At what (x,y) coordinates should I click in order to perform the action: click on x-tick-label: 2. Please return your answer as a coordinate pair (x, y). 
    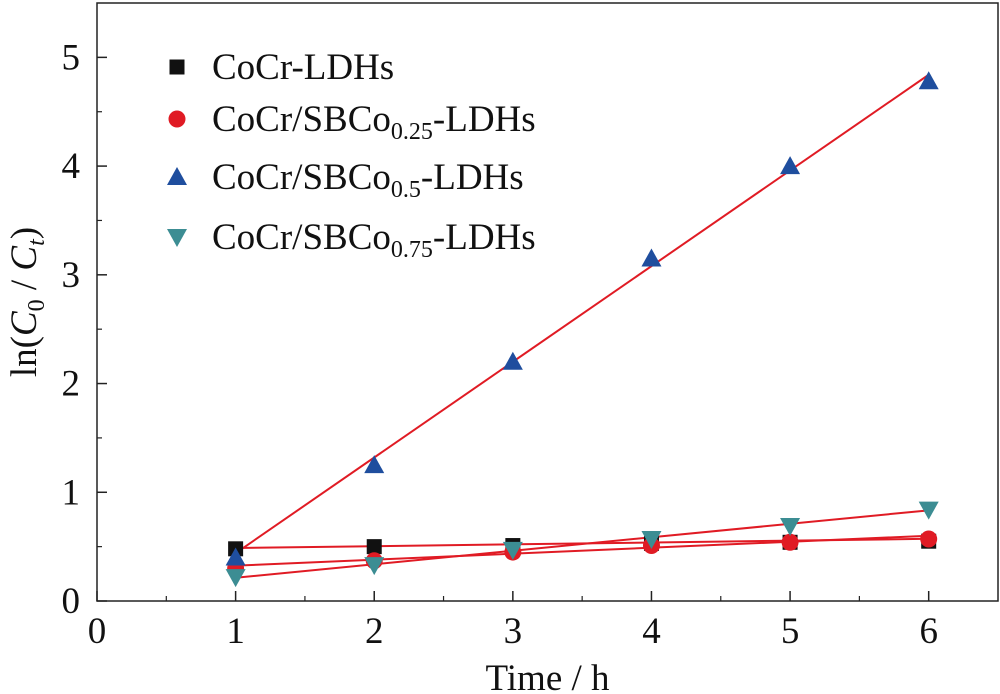
    Looking at the image, I should click on (374, 631).